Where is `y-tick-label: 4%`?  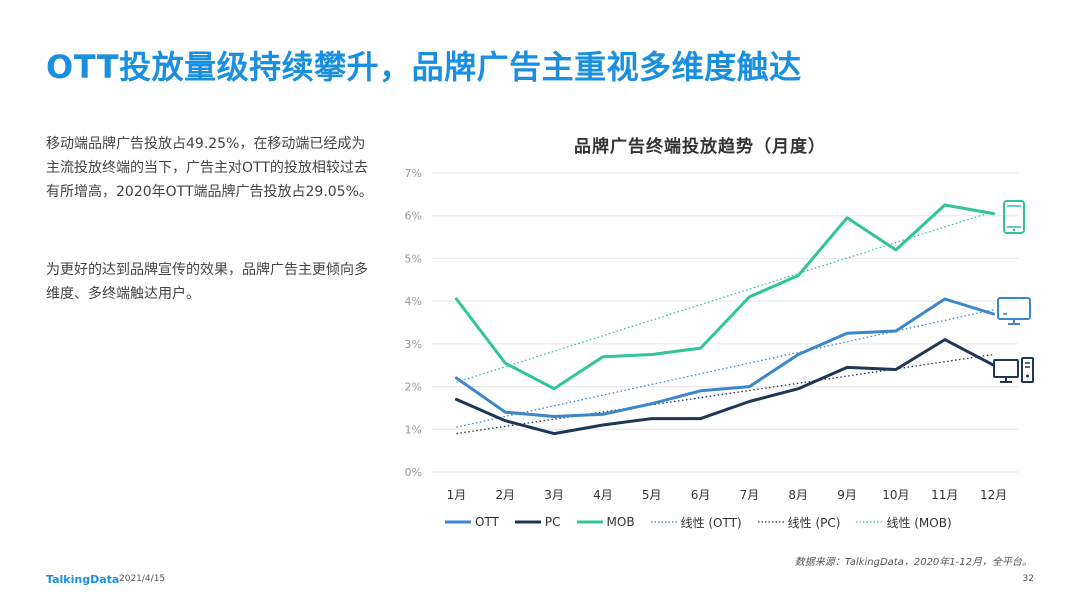
y-tick-label: 4% is located at coordinates (413, 301).